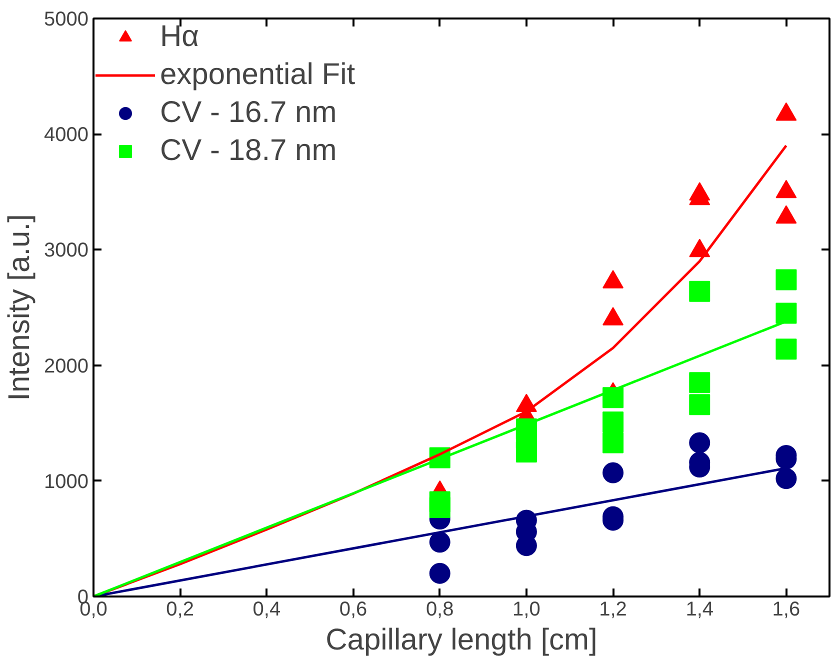 Image resolution: width=839 pixels, height=659 pixels. Describe the element at coordinates (440, 609) in the screenshot. I see `x-tick-label: 0,8` at that location.